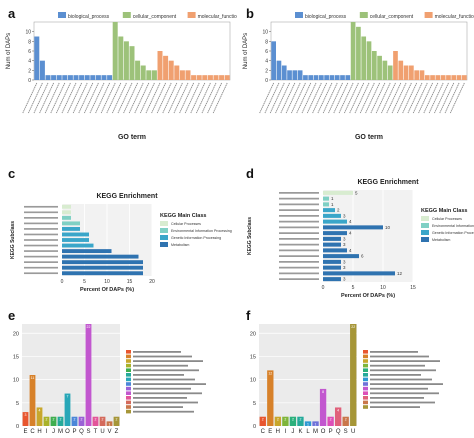 The width and height of the screenshot is (474, 438). I want to click on y-tick-label: 2, so click(29, 71).